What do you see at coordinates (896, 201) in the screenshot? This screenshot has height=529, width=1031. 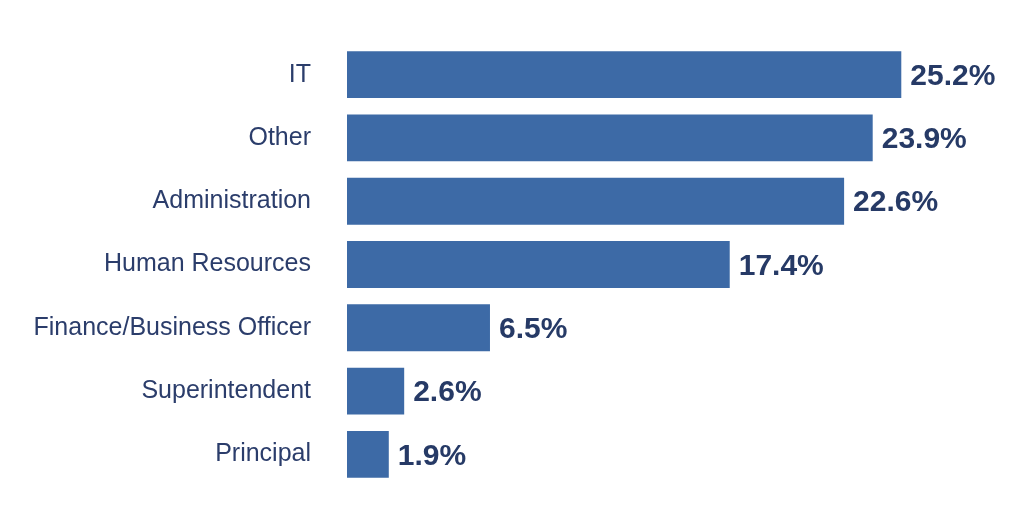 I see `data-label: 22.6%` at bounding box center [896, 201].